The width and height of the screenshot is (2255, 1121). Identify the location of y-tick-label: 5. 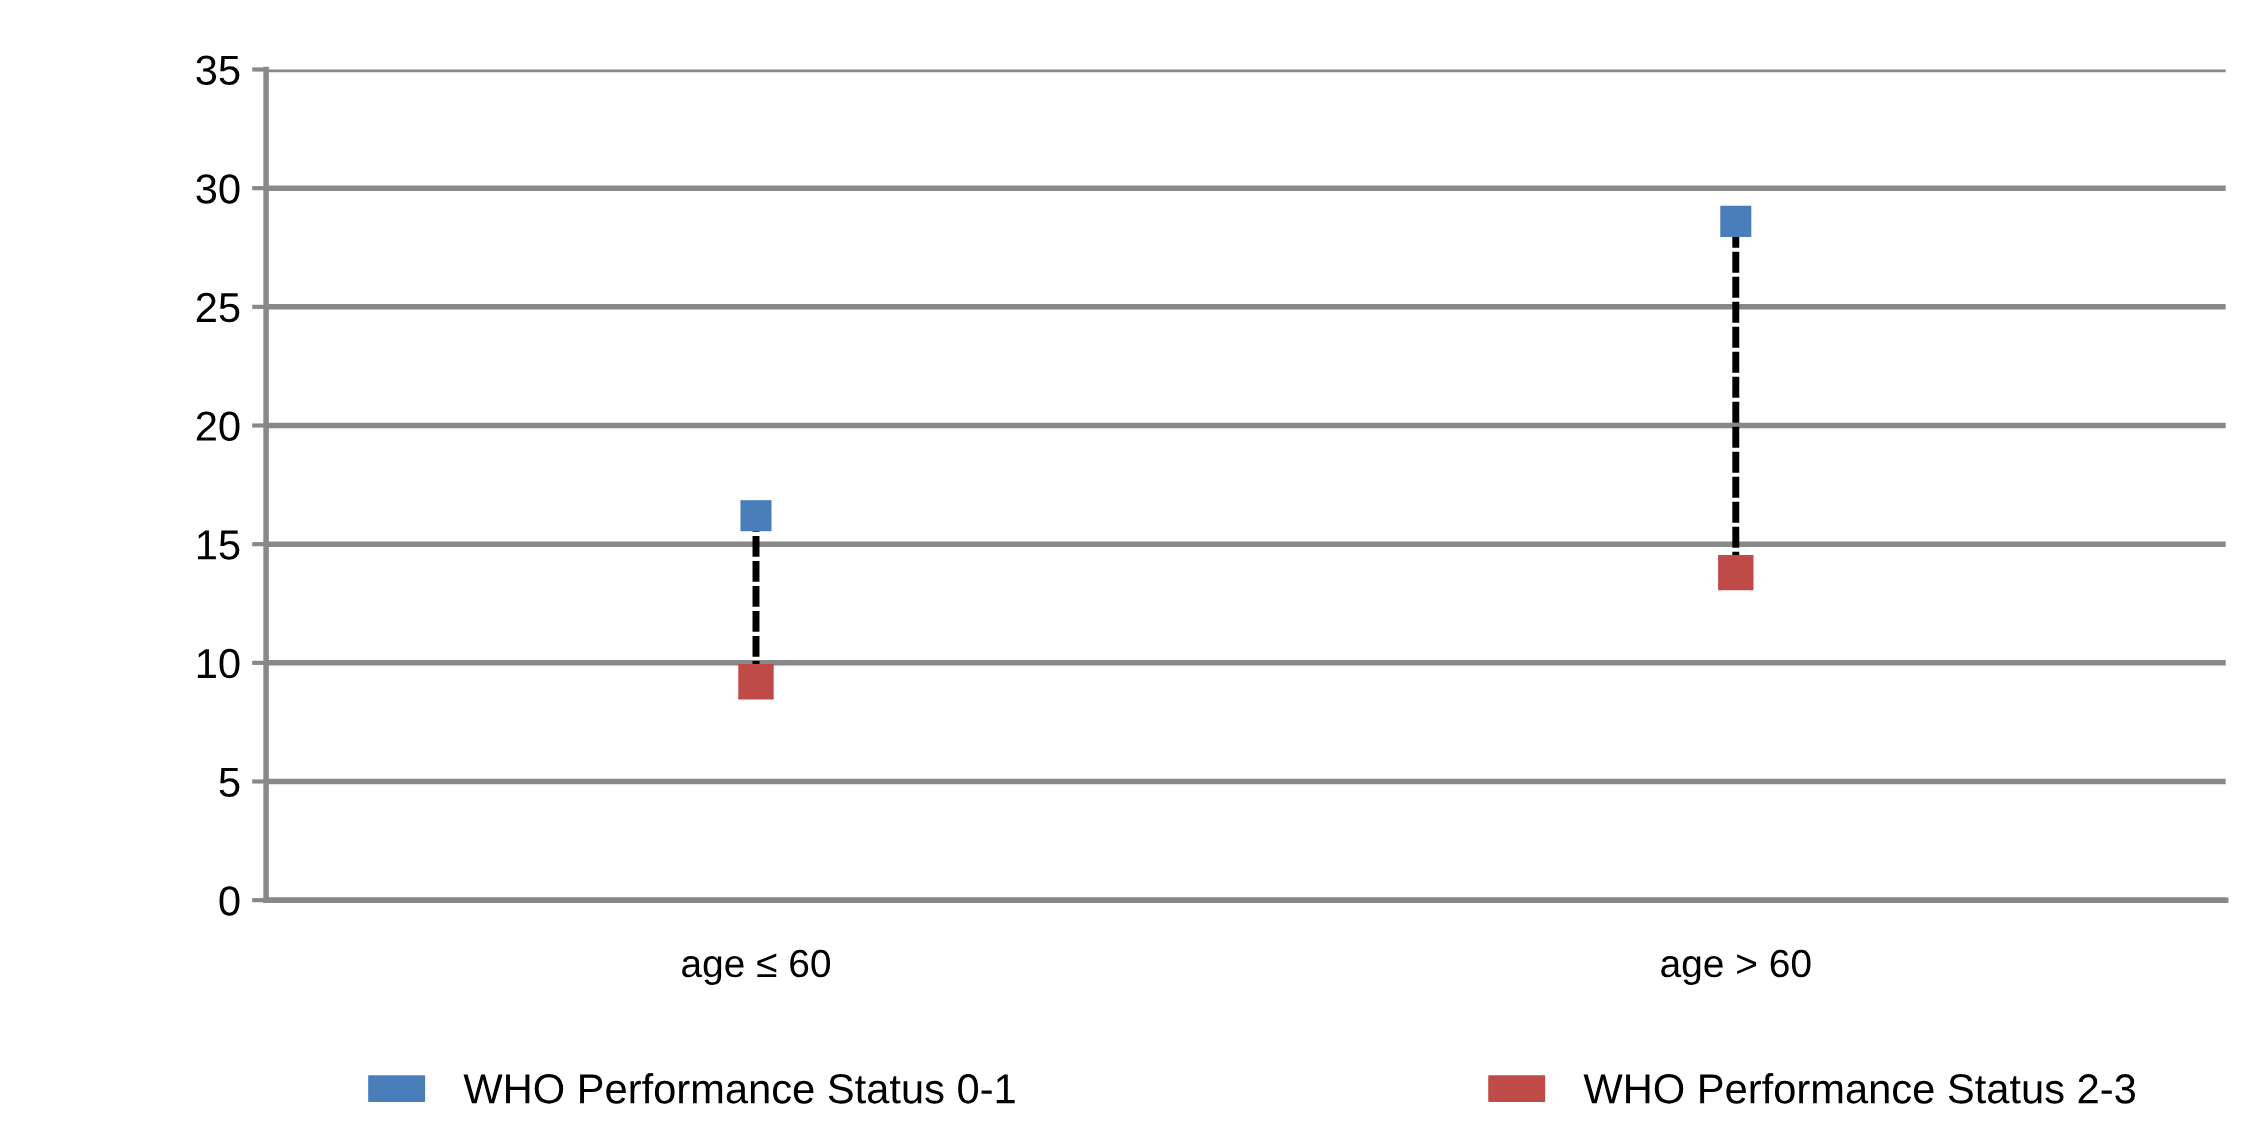
(229, 782).